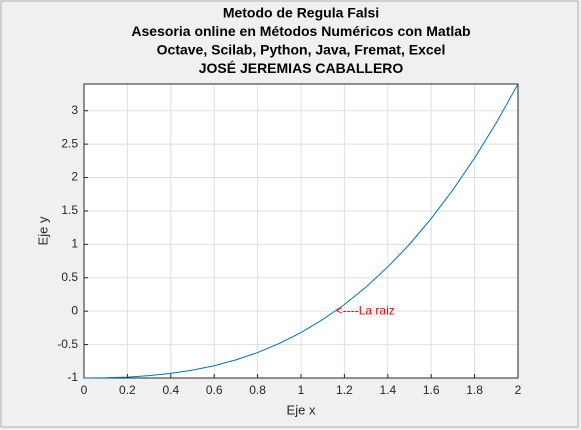 The image size is (581, 430). I want to click on x-axis-label: Eje x, so click(301, 409).